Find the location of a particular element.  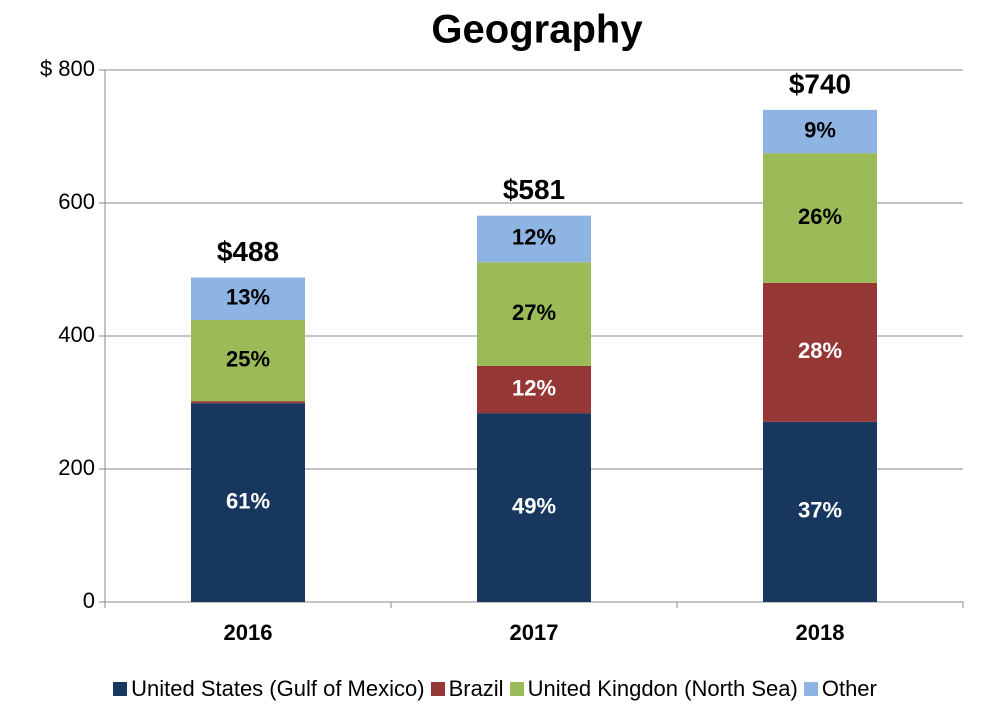

data-label: 9% is located at coordinates (820, 129).